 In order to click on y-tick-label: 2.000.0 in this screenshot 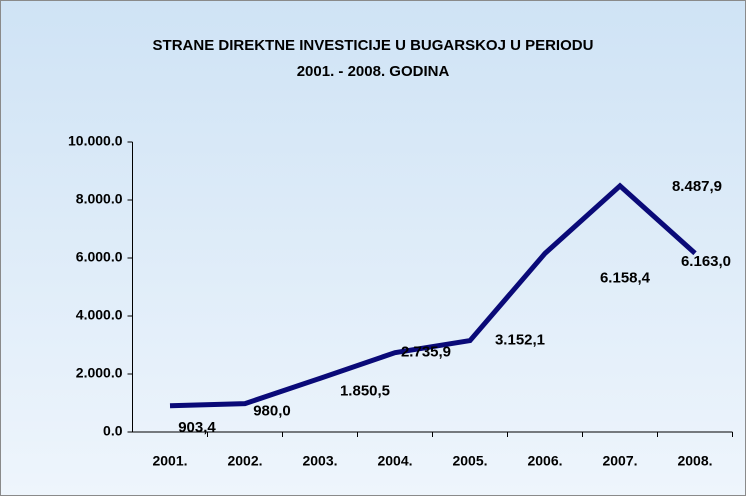, I will do `click(99, 373)`.